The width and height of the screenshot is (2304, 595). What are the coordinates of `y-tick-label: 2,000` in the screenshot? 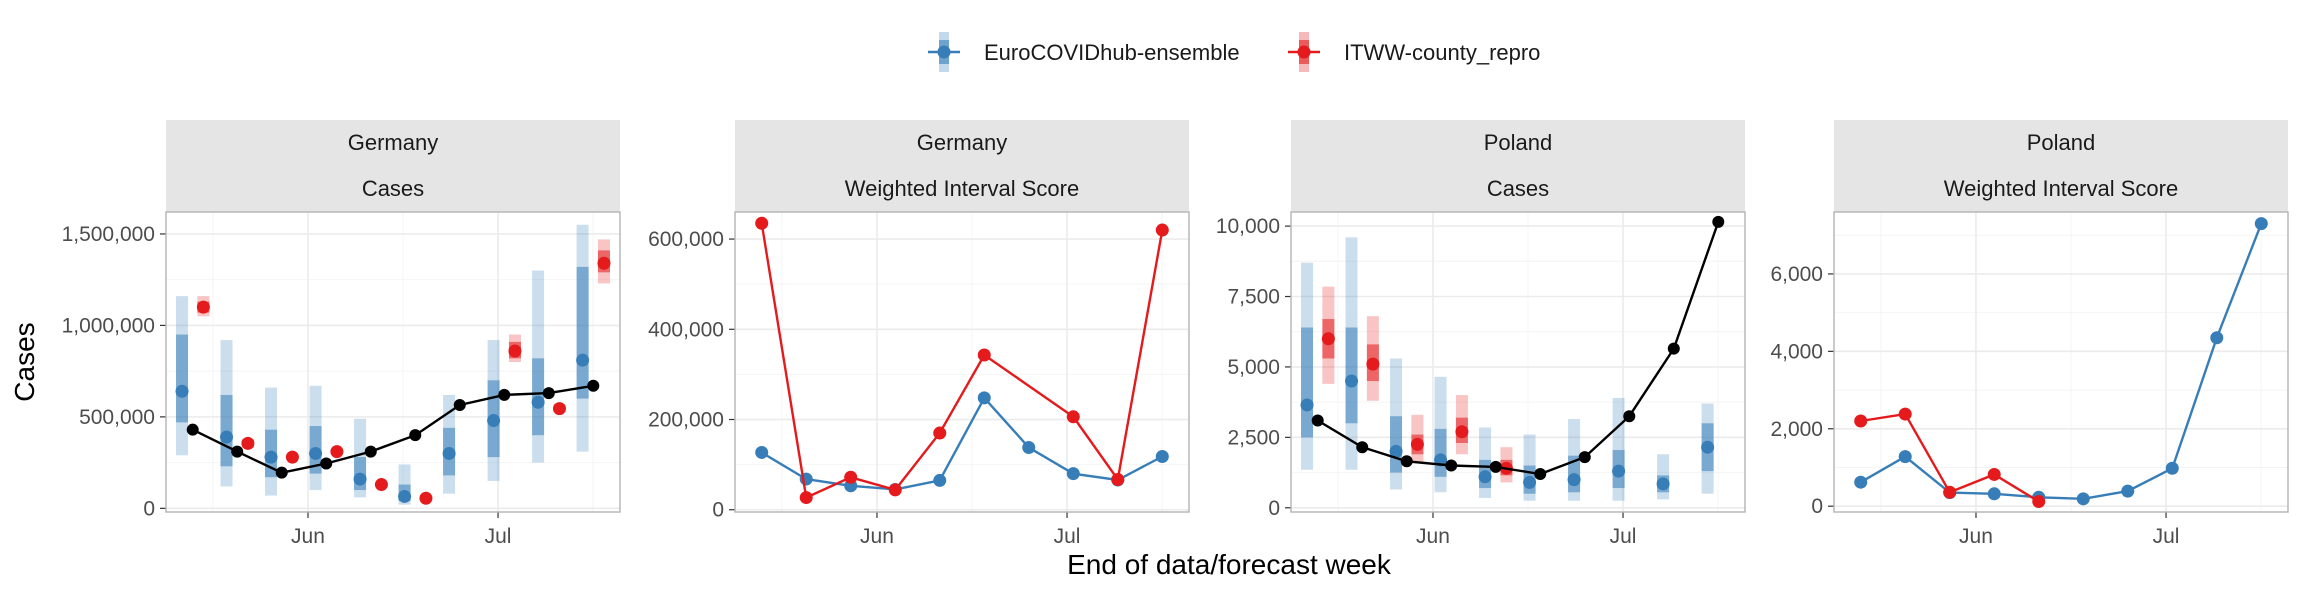 It's located at (1796, 429).